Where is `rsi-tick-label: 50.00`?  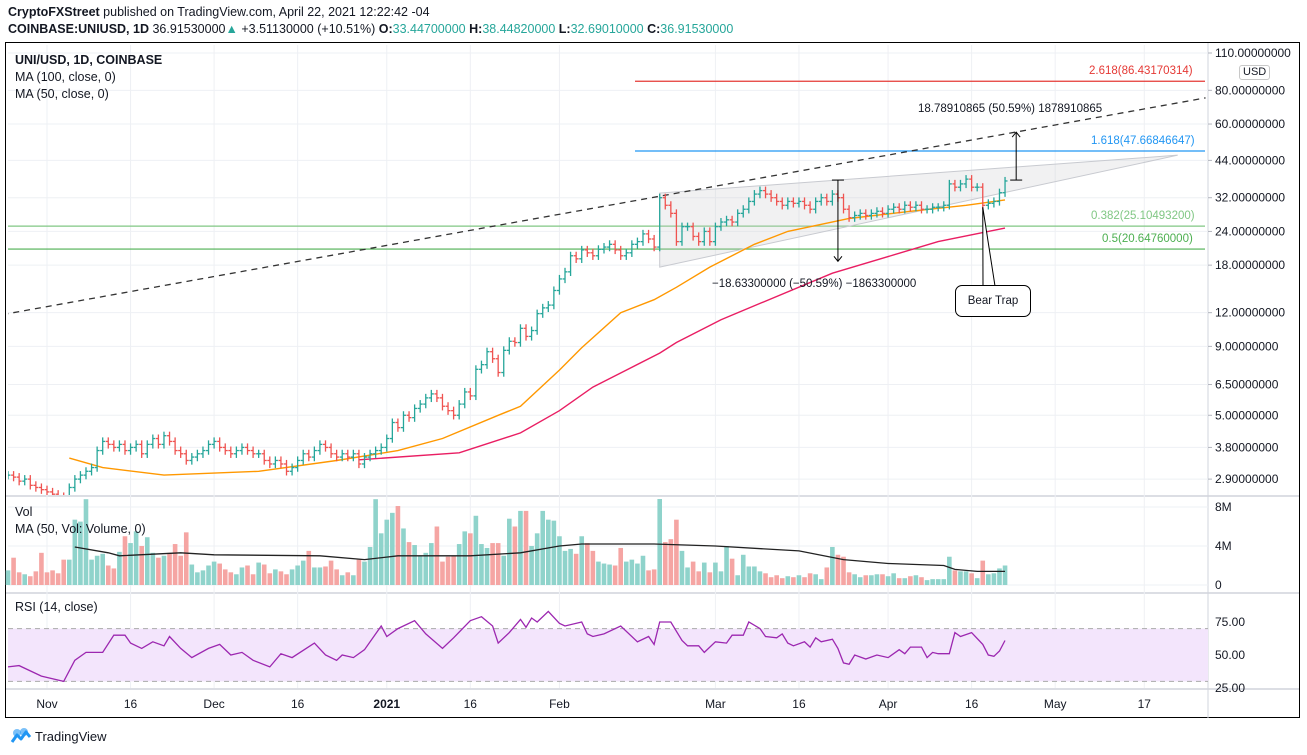 rsi-tick-label: 50.00 is located at coordinates (1230, 655).